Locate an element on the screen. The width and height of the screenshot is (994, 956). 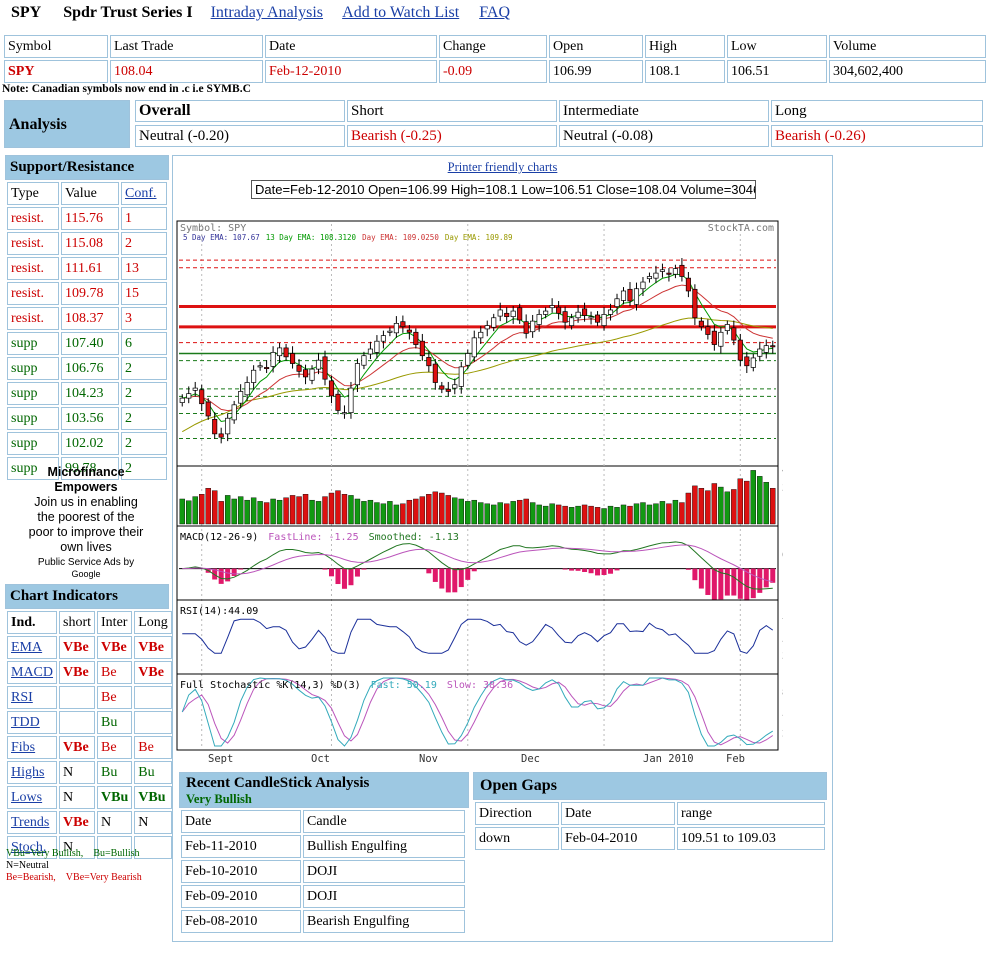
x-axis-label: Nov is located at coordinates (428, 759).